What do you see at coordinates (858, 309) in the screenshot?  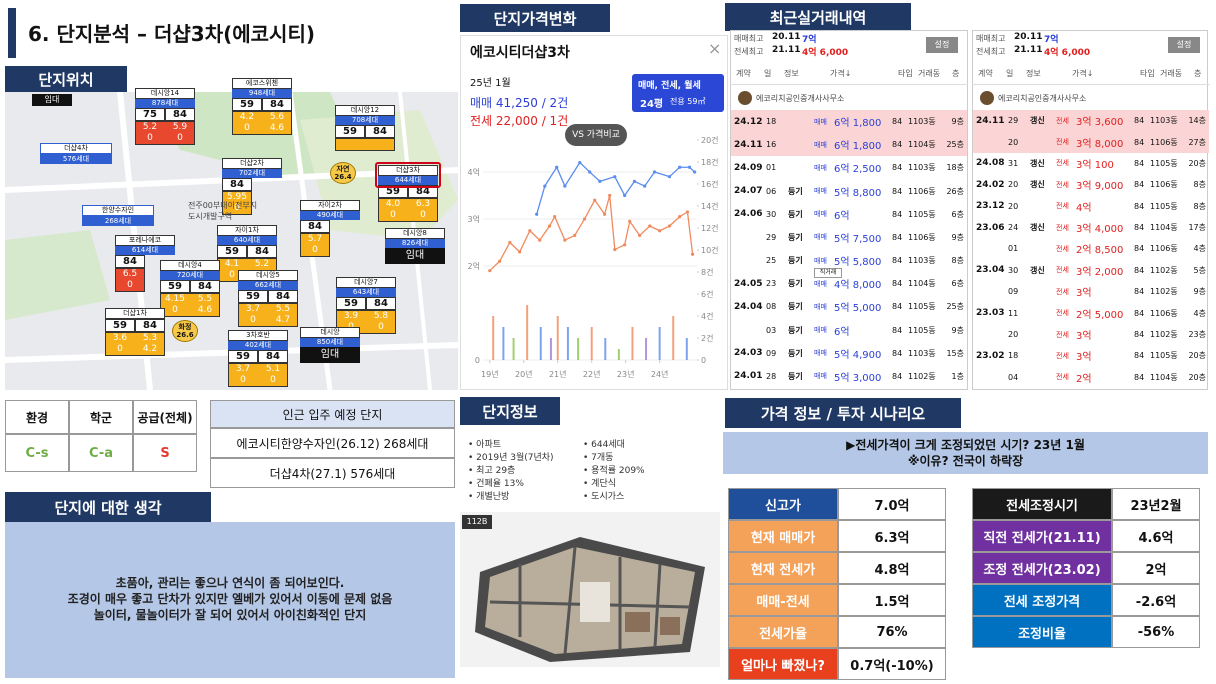 I see `row-price: 5억 5,000` at bounding box center [858, 309].